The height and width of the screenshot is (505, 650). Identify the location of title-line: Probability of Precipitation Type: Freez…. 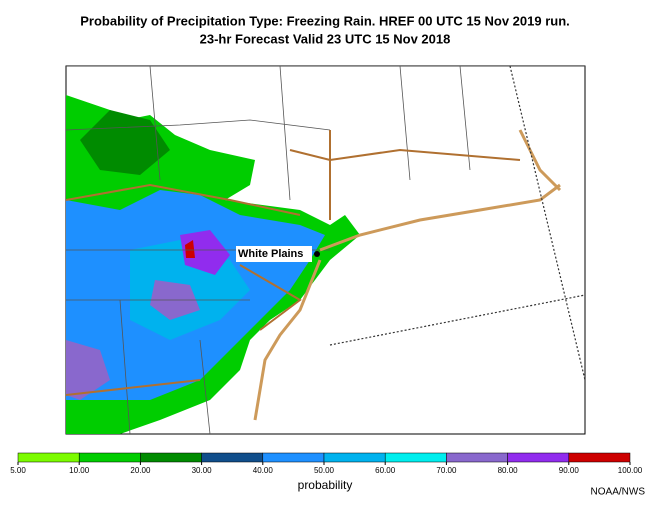
(325, 20).